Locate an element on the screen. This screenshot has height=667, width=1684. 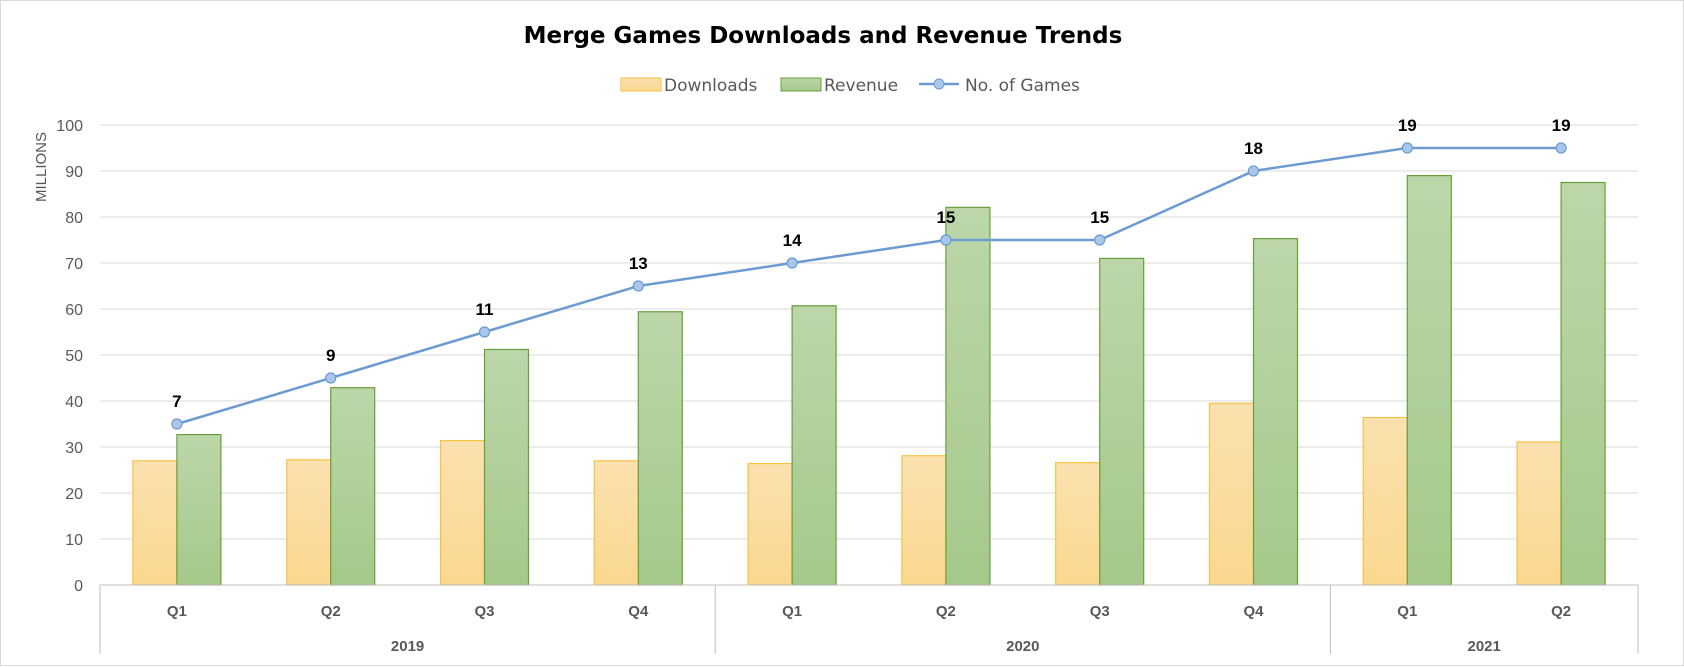
legend-swatch-revenue is located at coordinates (801, 84).